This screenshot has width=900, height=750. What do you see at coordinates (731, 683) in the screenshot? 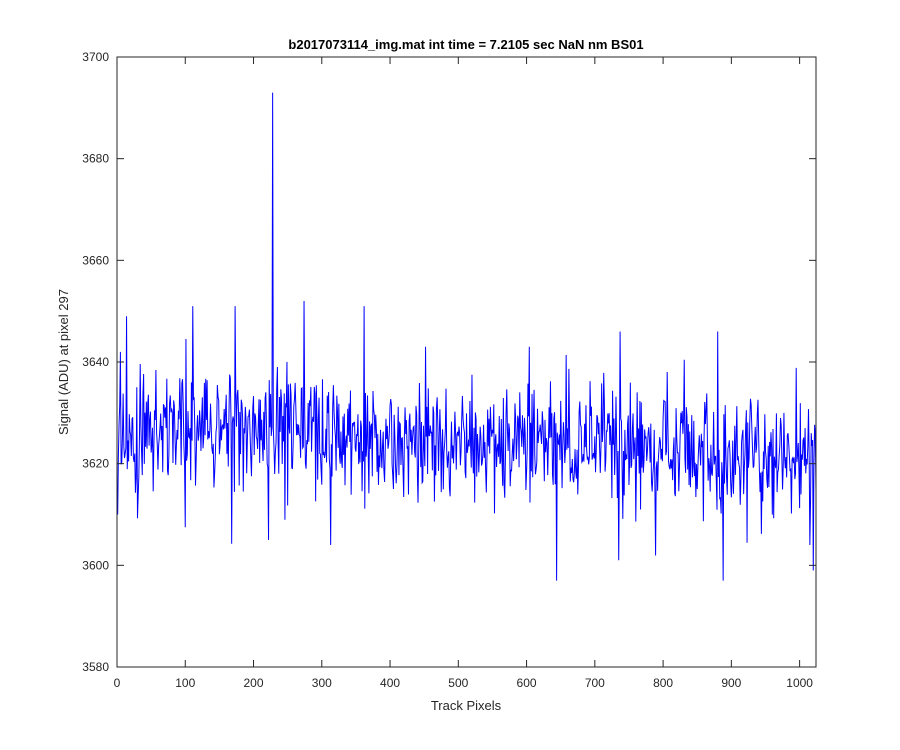
I see `x-tick-label: 900` at bounding box center [731, 683].